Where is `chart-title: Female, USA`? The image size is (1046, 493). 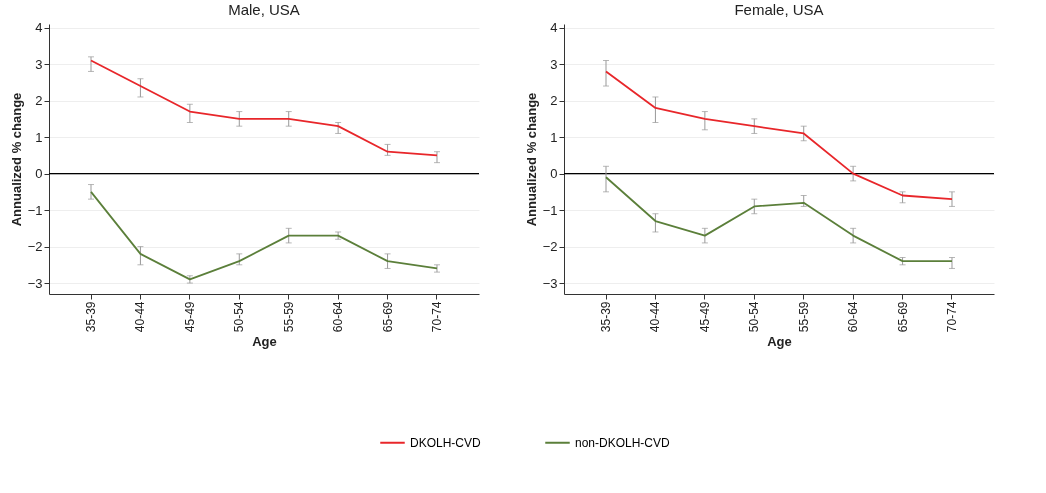
chart-title: Female, USA is located at coordinates (779, 9).